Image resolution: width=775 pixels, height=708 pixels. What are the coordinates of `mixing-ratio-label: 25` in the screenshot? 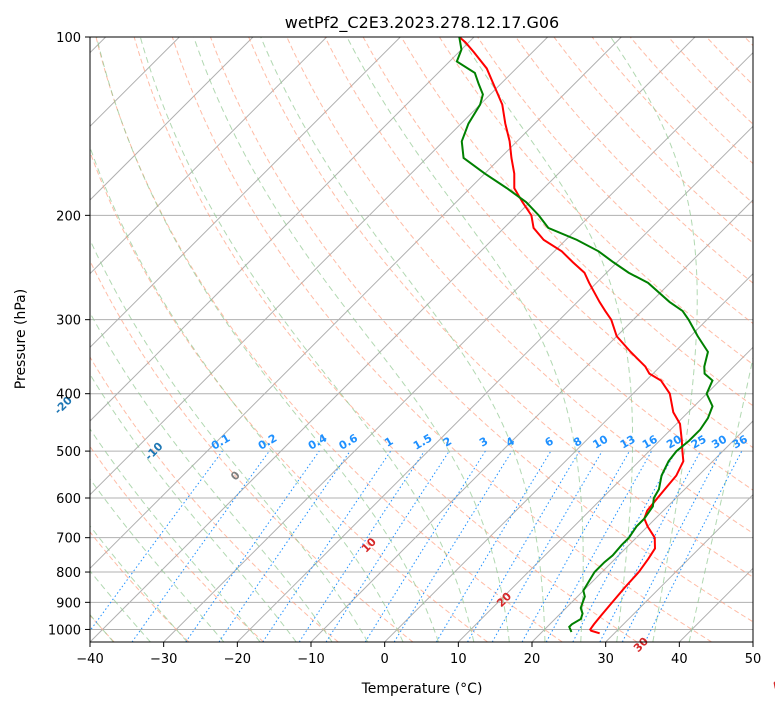 It's located at (699, 442).